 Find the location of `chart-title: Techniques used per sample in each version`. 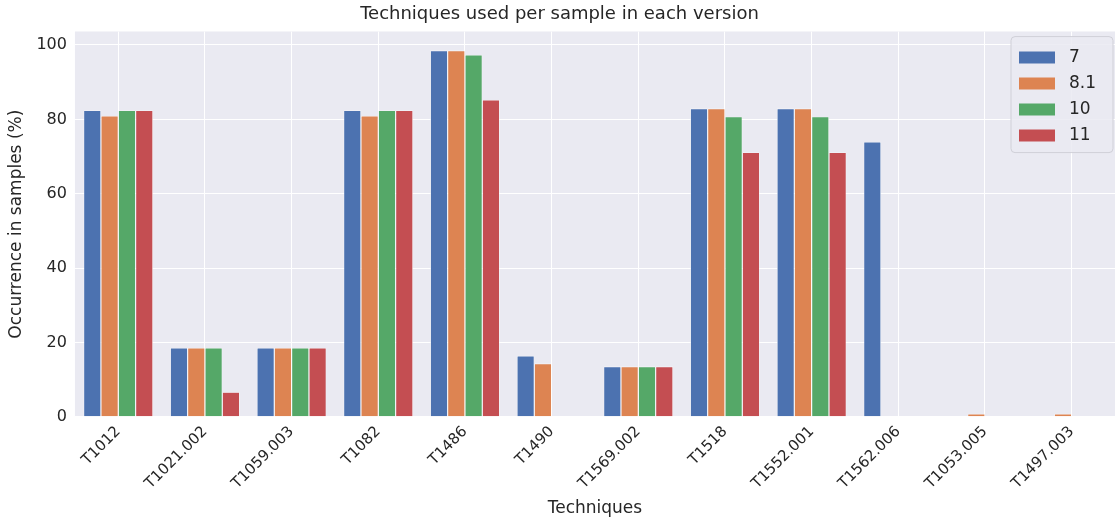

chart-title: Techniques used per sample in each version is located at coordinates (559, 13).